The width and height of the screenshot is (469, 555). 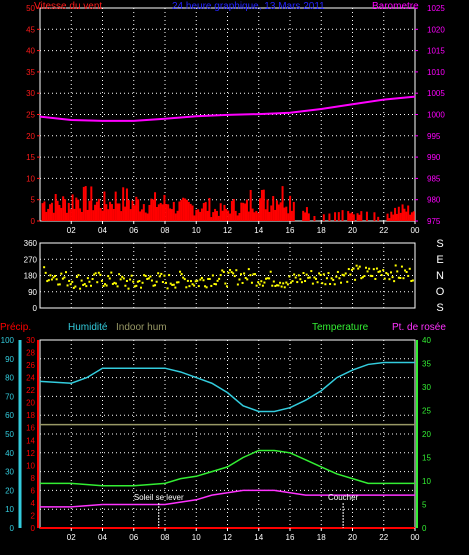 I want to click on dew-point-line, so click(x=227, y=498).